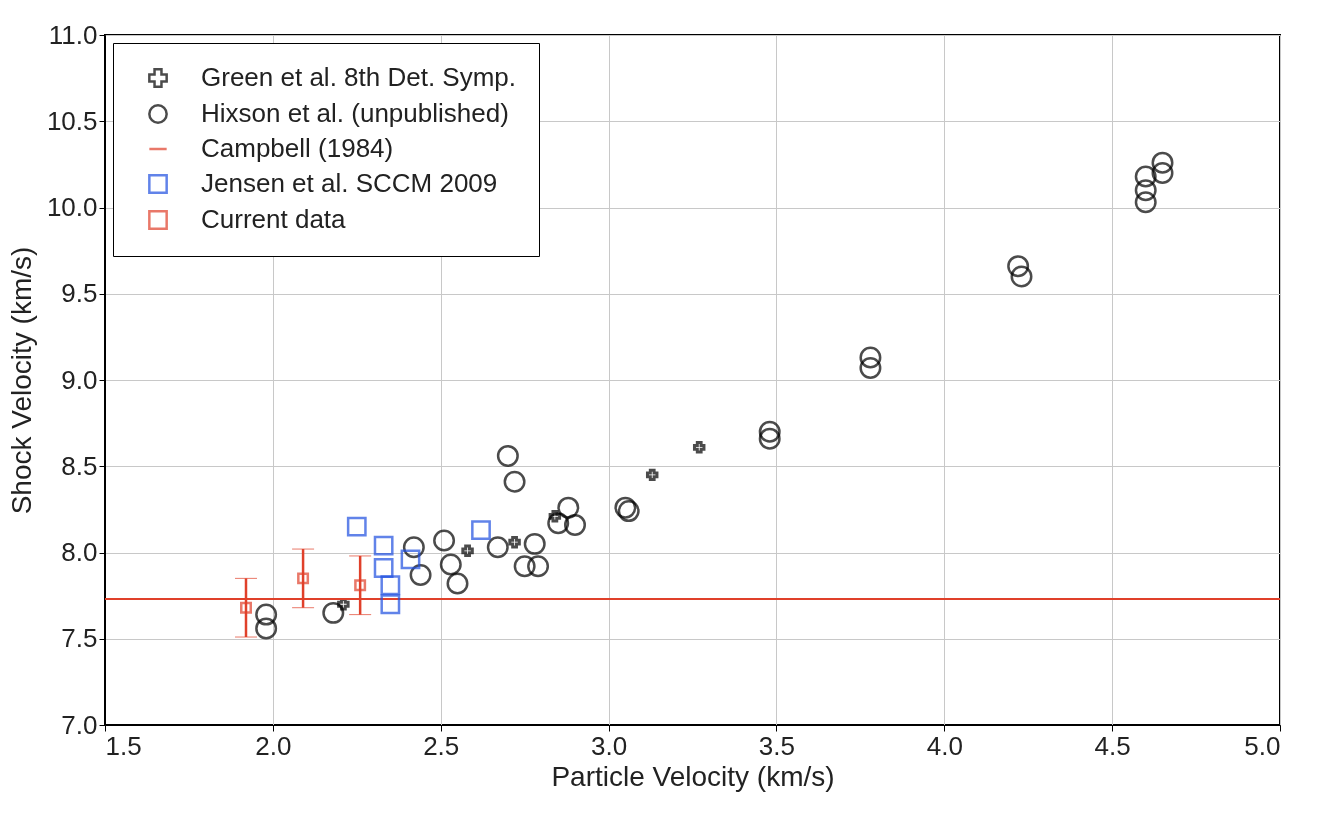 The height and width of the screenshot is (840, 1319). I want to click on legend-label: Jensen et al. SCCM 2009, so click(349, 183).